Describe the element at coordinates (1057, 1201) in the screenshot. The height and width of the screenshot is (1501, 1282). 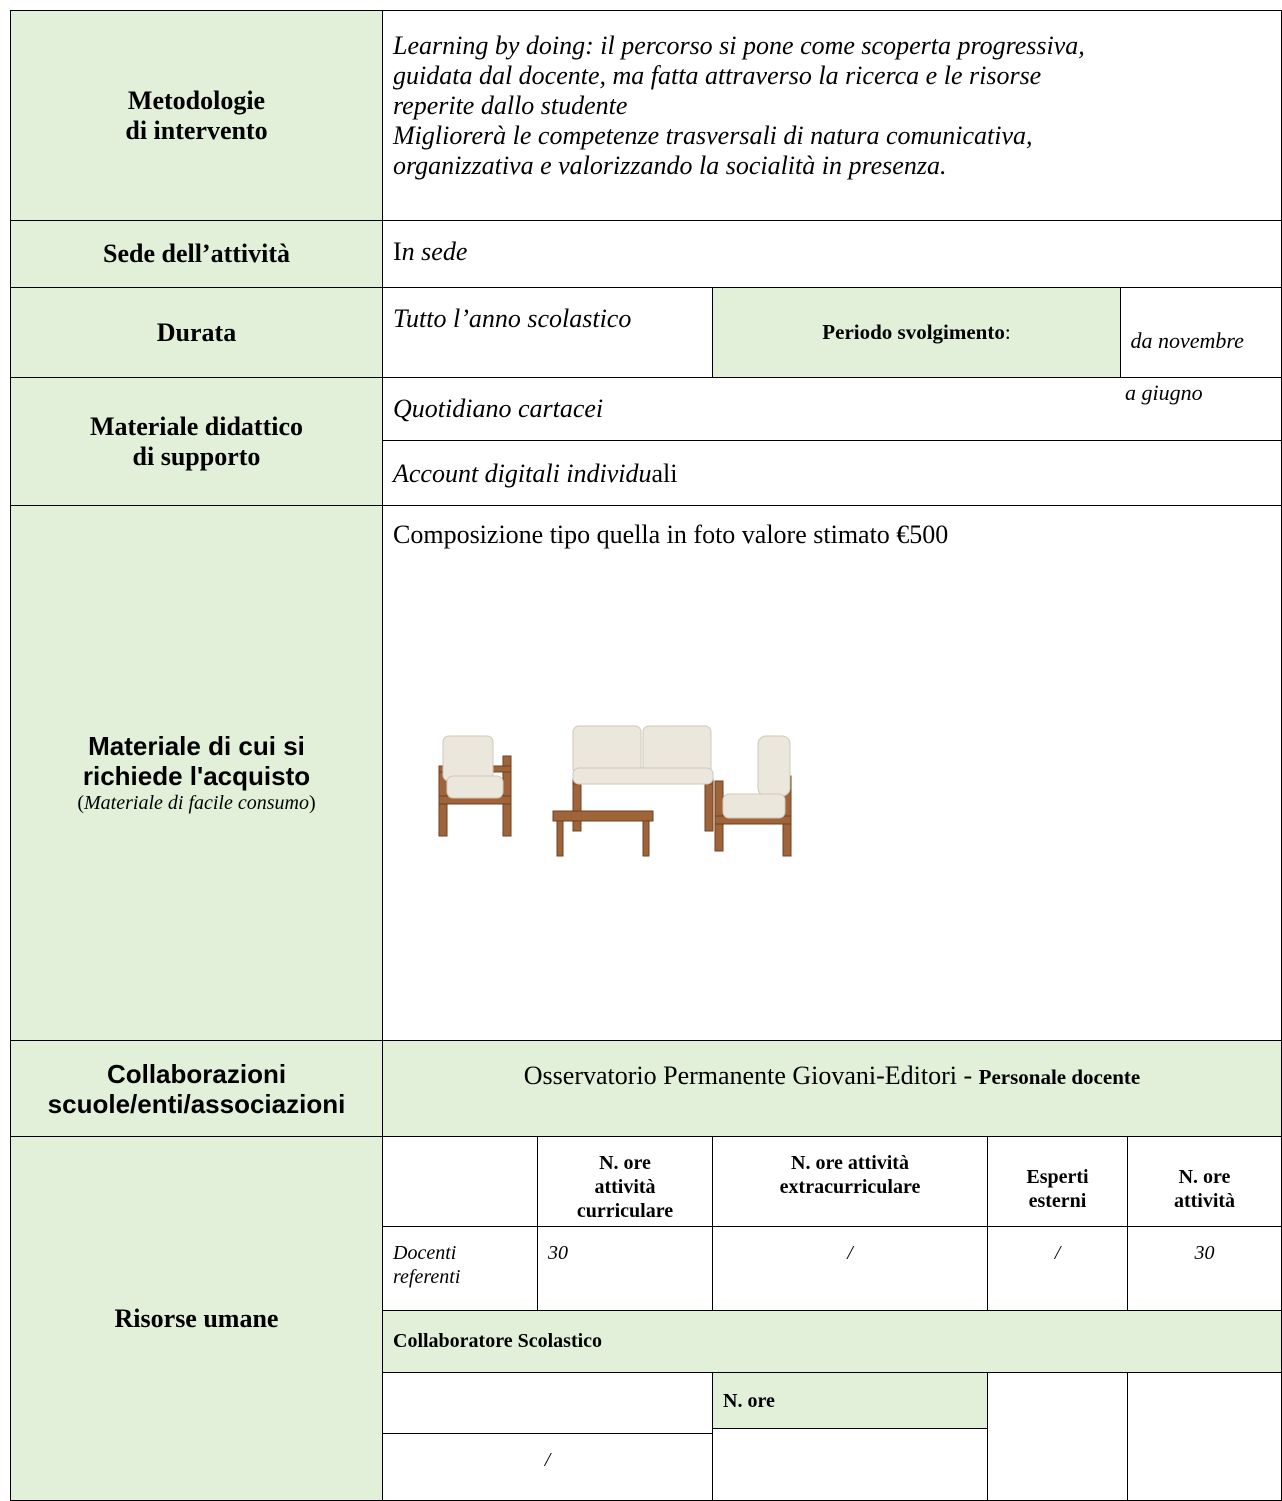
I see `header: esterni` at that location.